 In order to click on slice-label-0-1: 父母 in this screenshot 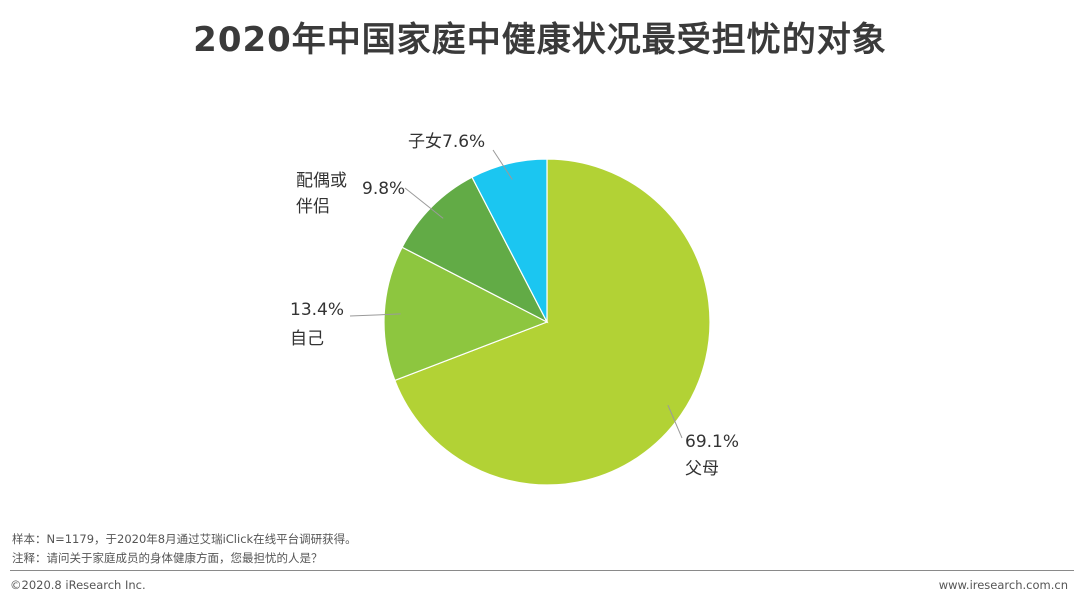, I will do `click(702, 469)`.